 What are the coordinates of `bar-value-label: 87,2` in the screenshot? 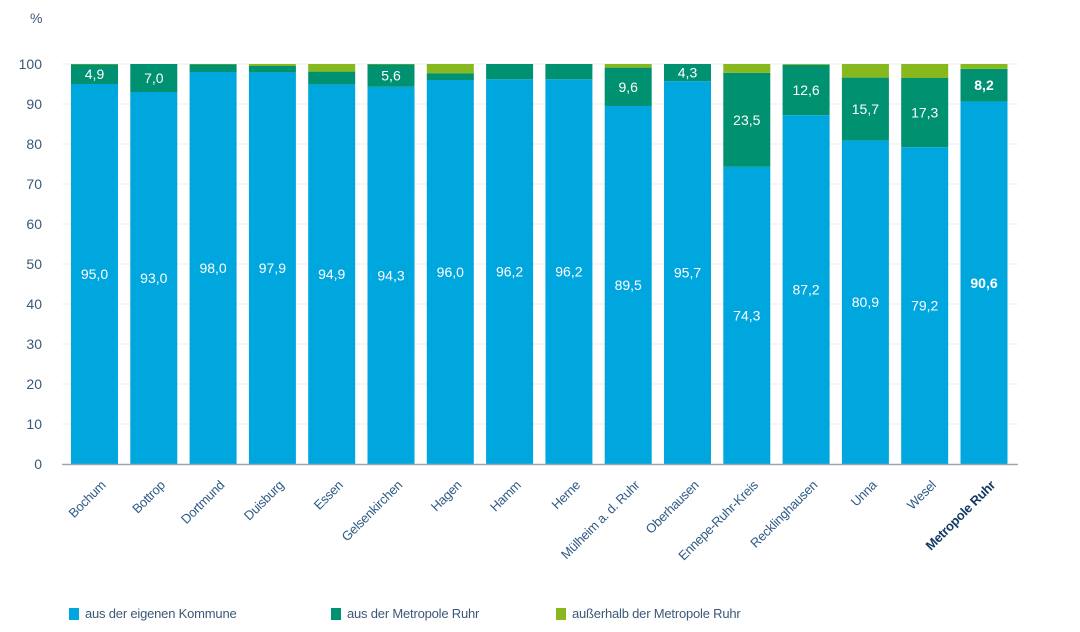 It's located at (805, 290).